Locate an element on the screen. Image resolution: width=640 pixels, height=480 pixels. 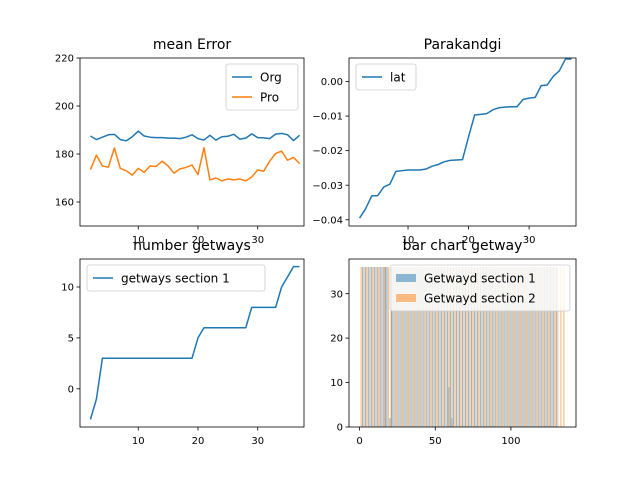
x-tick-label: 30 is located at coordinates (257, 240).